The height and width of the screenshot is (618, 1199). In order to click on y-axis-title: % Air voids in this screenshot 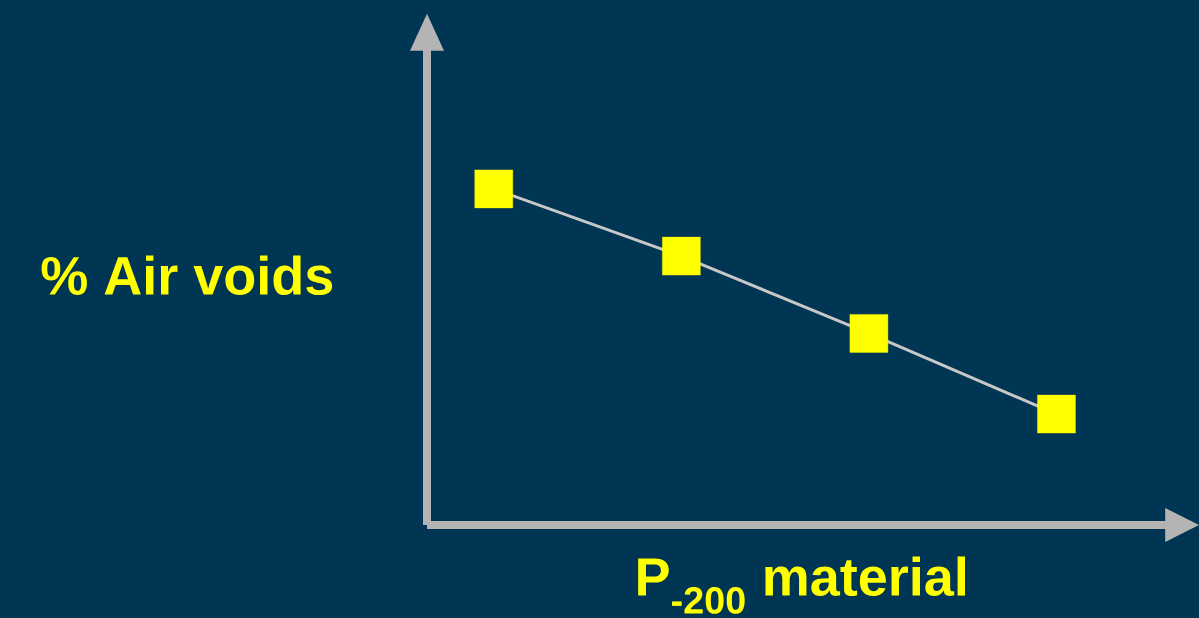, I will do `click(187, 275)`.